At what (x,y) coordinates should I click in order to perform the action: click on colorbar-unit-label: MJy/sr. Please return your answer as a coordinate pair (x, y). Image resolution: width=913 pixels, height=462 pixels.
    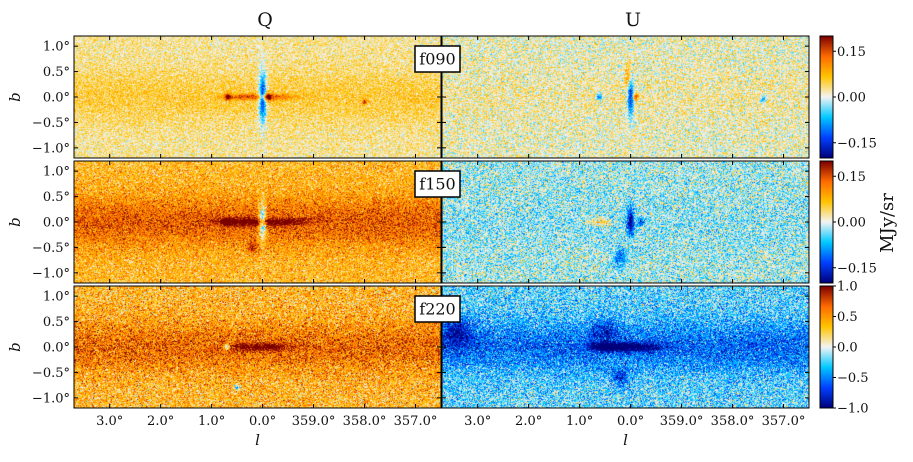
    Looking at the image, I should click on (887, 223).